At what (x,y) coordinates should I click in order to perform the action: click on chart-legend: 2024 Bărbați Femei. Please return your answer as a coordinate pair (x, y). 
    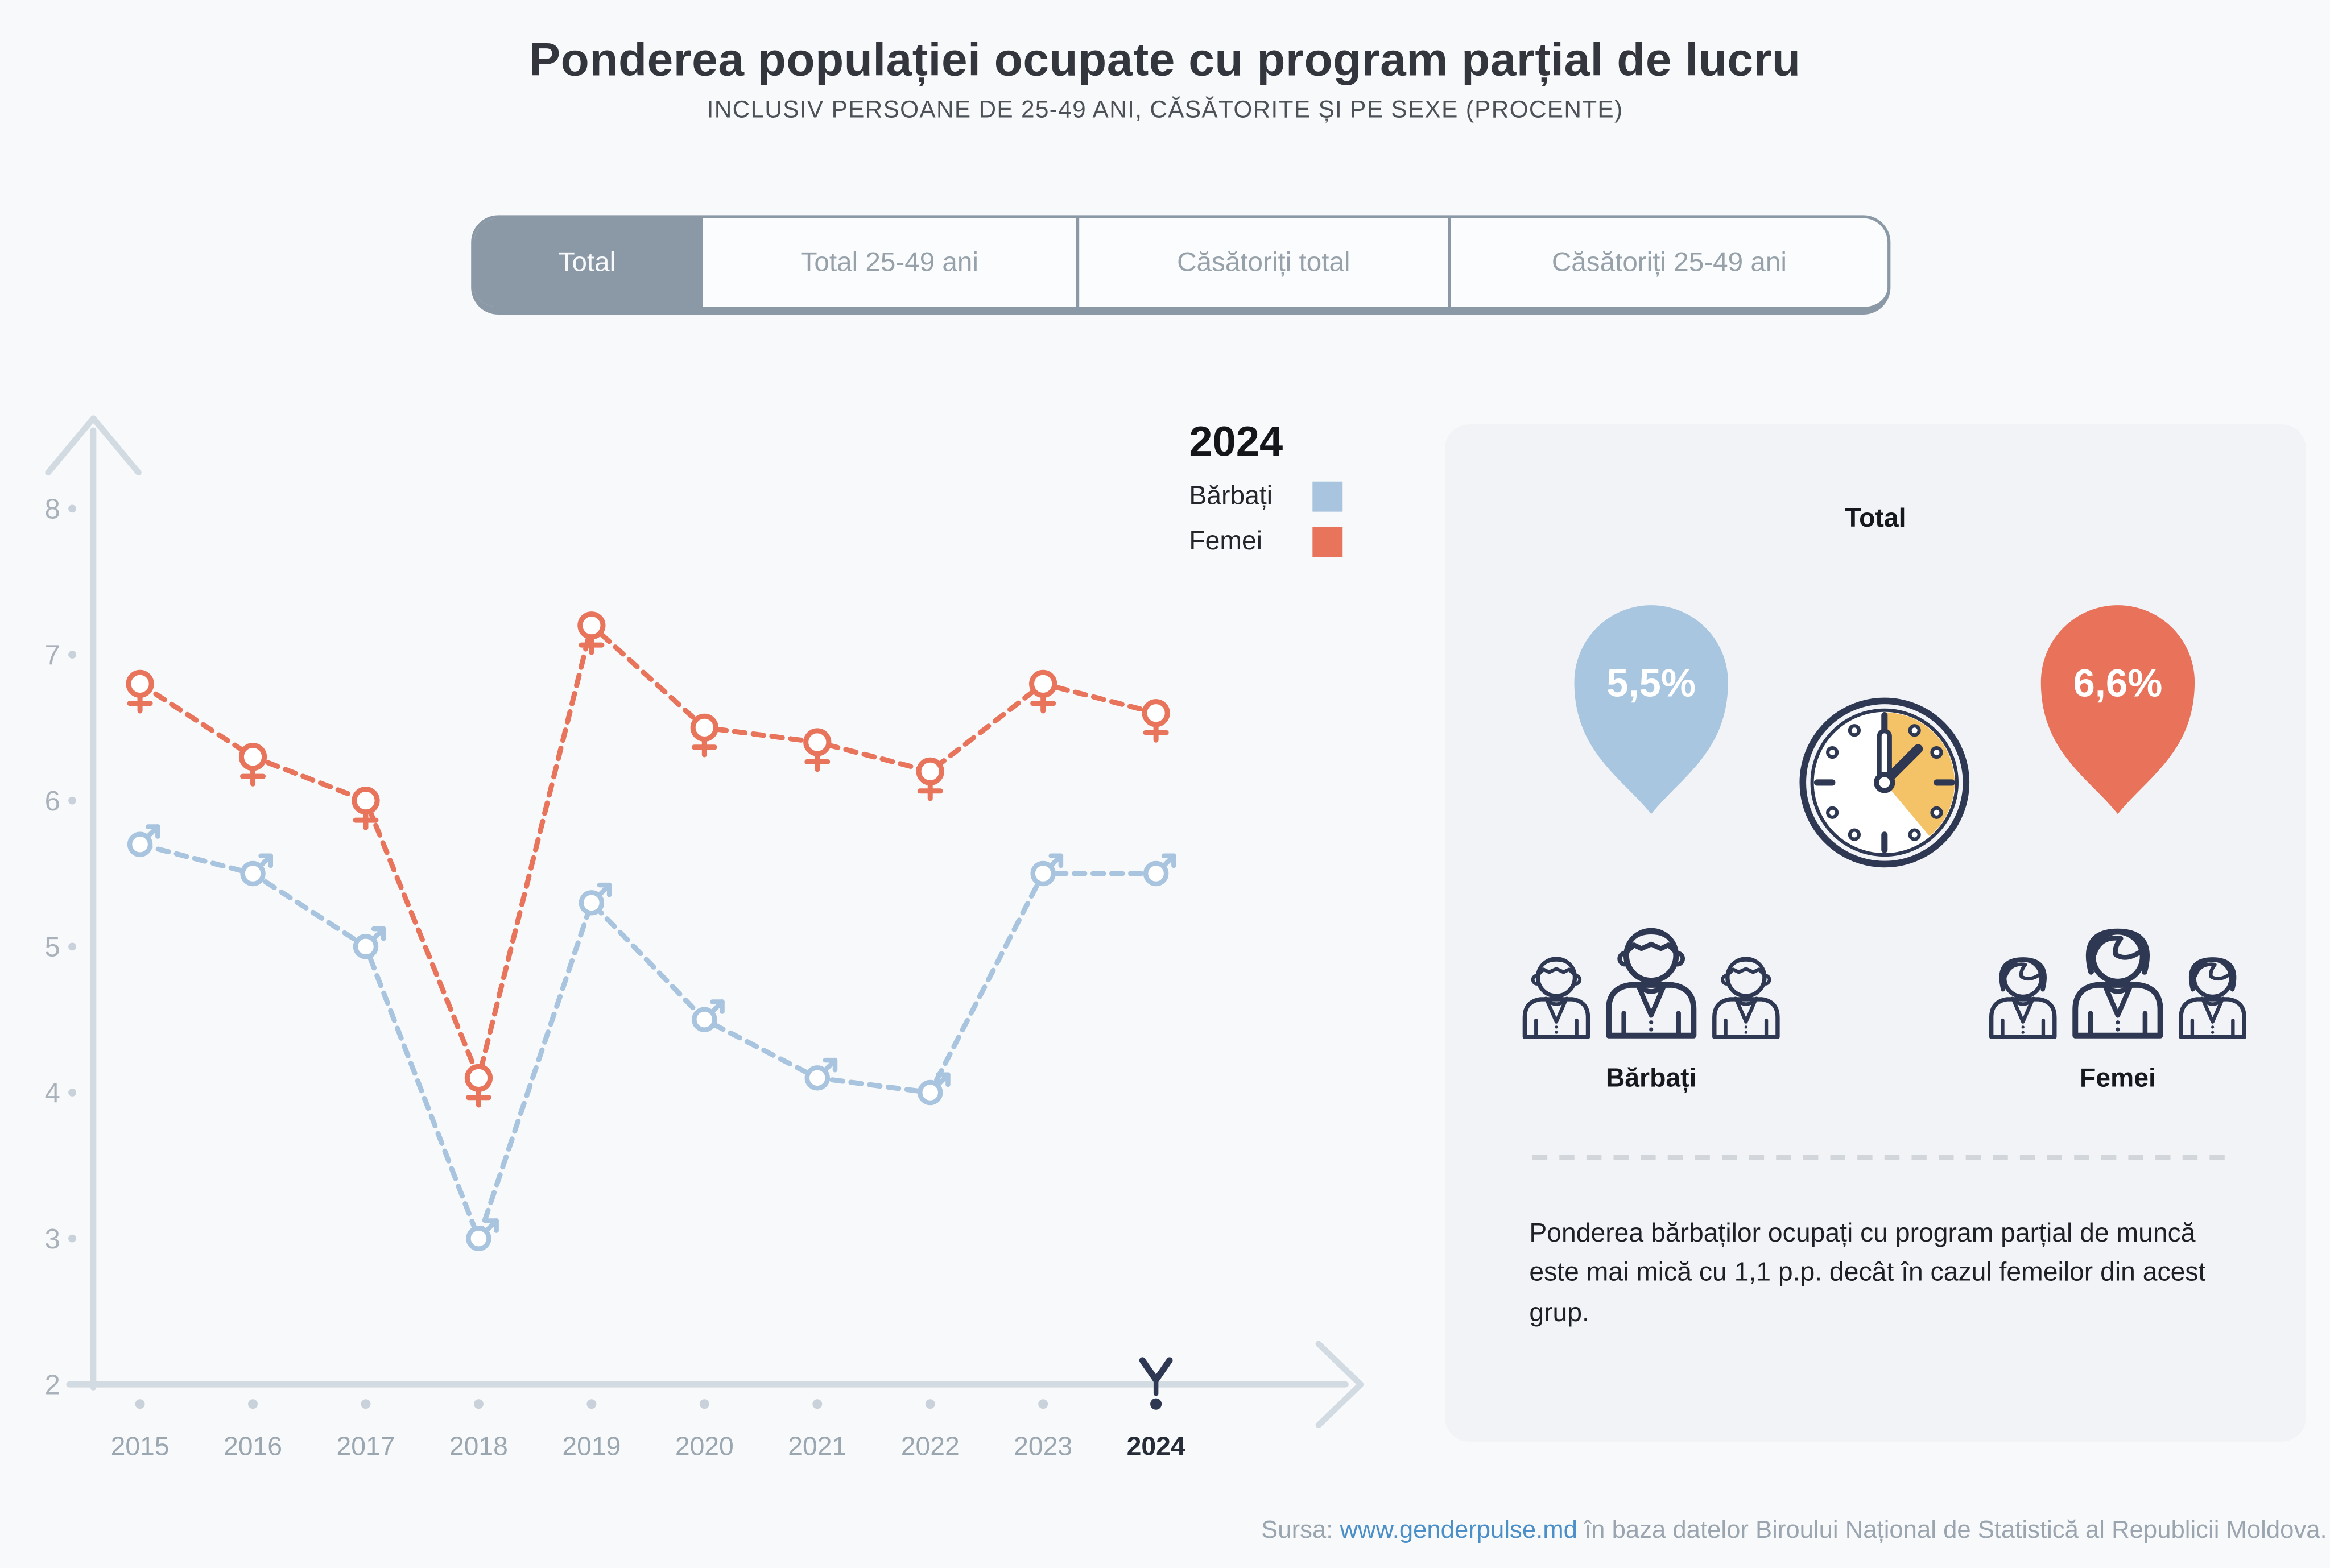
    Looking at the image, I should click on (1266, 487).